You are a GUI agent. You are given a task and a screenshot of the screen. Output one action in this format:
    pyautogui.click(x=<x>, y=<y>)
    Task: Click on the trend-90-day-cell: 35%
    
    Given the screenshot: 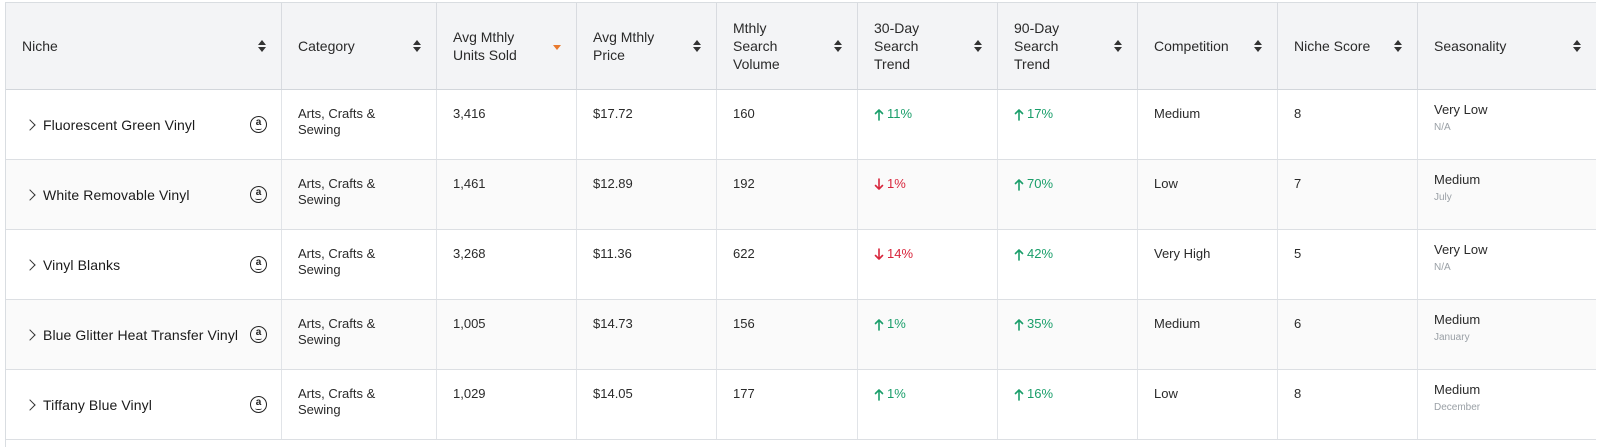 What is the action you would take?
    pyautogui.click(x=1068, y=334)
    